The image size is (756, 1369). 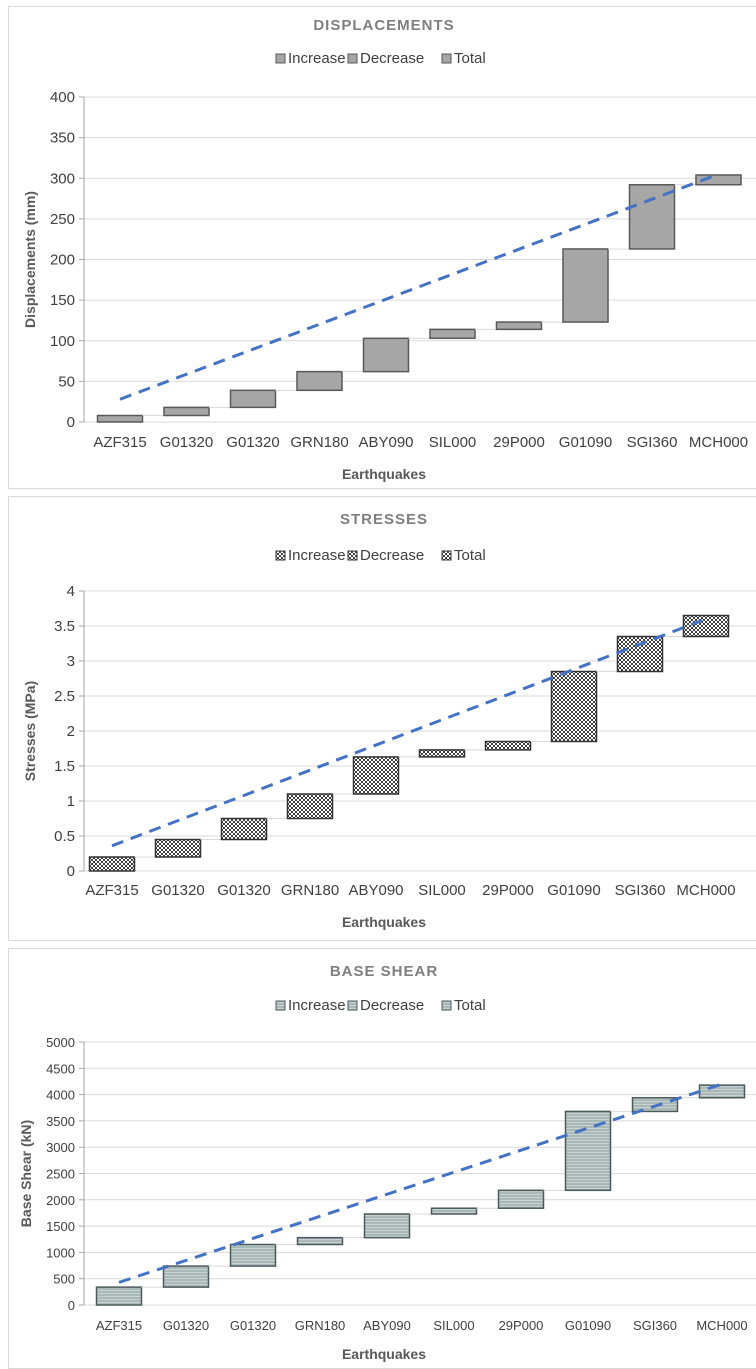 What do you see at coordinates (60, 1174) in the screenshot?
I see `y-tick-label: 2500` at bounding box center [60, 1174].